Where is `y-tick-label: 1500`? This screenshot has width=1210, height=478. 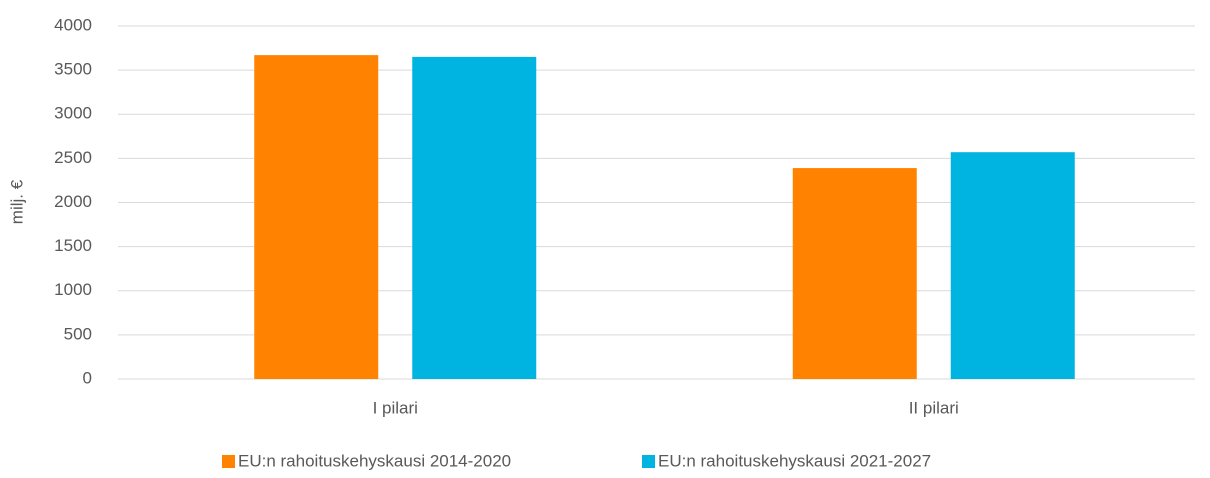 y-tick-label: 1500 is located at coordinates (73, 245).